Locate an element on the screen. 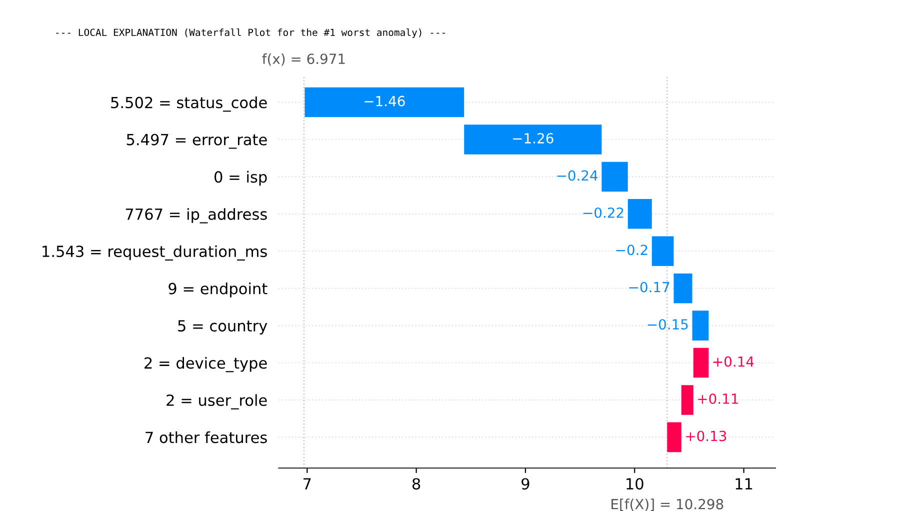 The image size is (908, 511). y-tick-label: 2 = user_role is located at coordinates (216, 402).